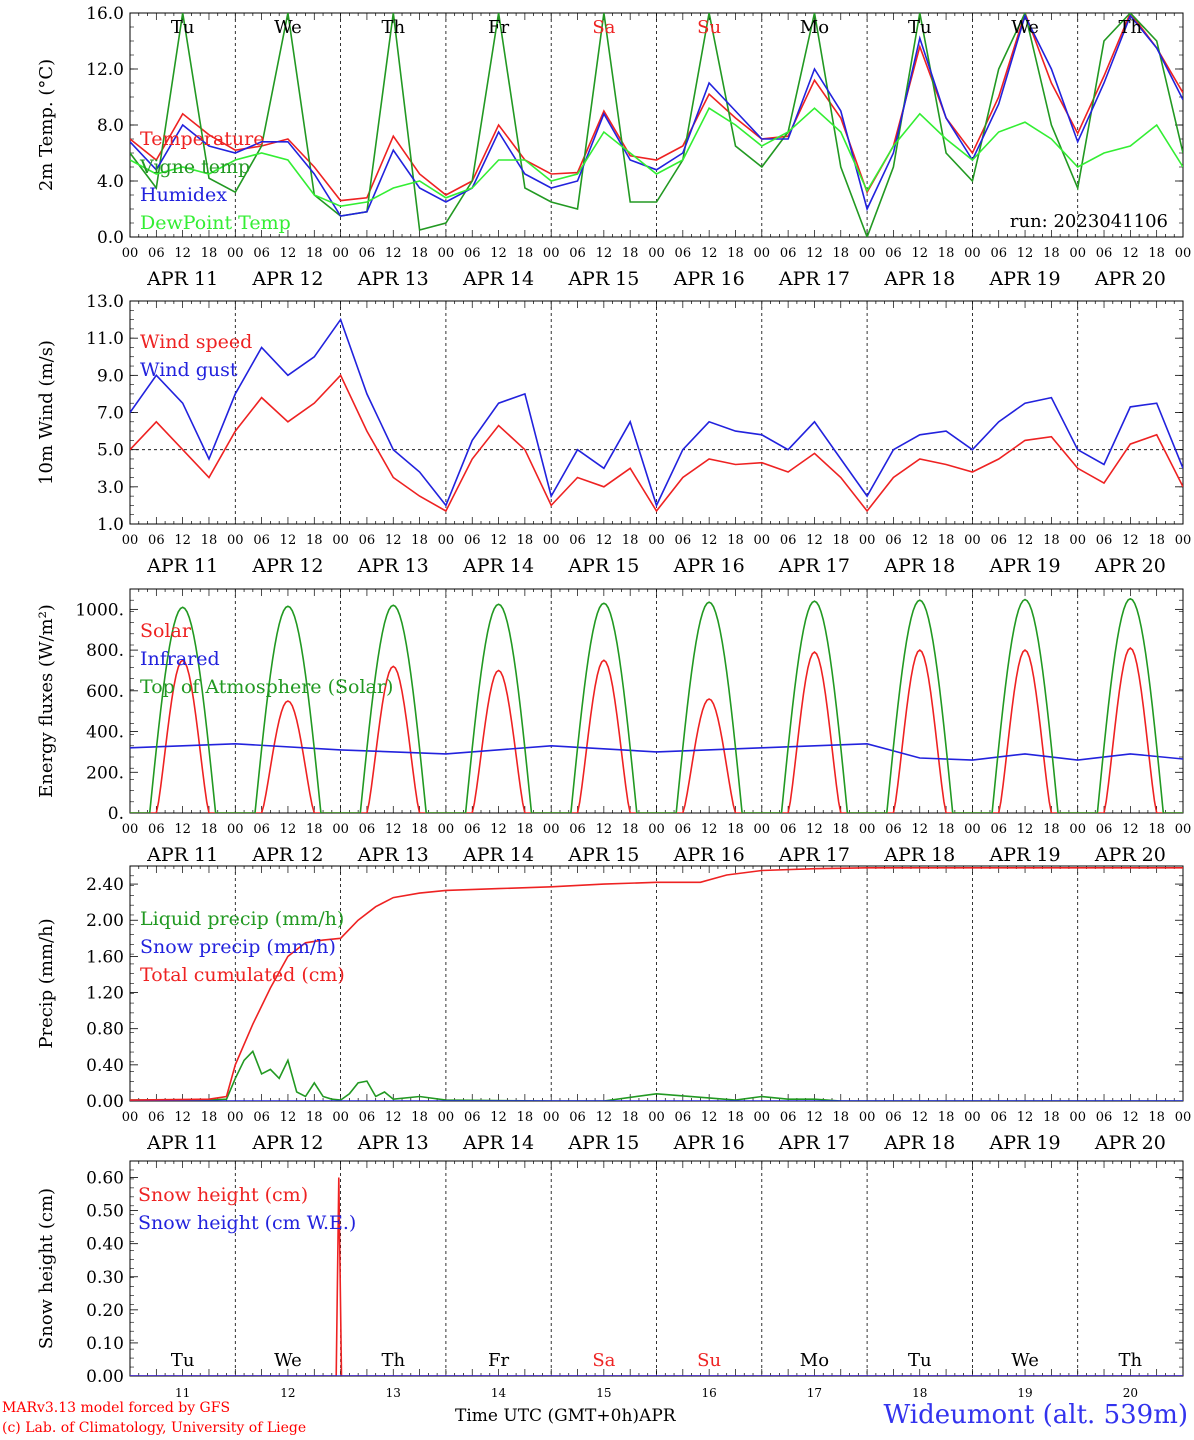 The width and height of the screenshot is (1194, 1440). What do you see at coordinates (105, 1030) in the screenshot?
I see `y-tick-label: 0.80` at bounding box center [105, 1030].